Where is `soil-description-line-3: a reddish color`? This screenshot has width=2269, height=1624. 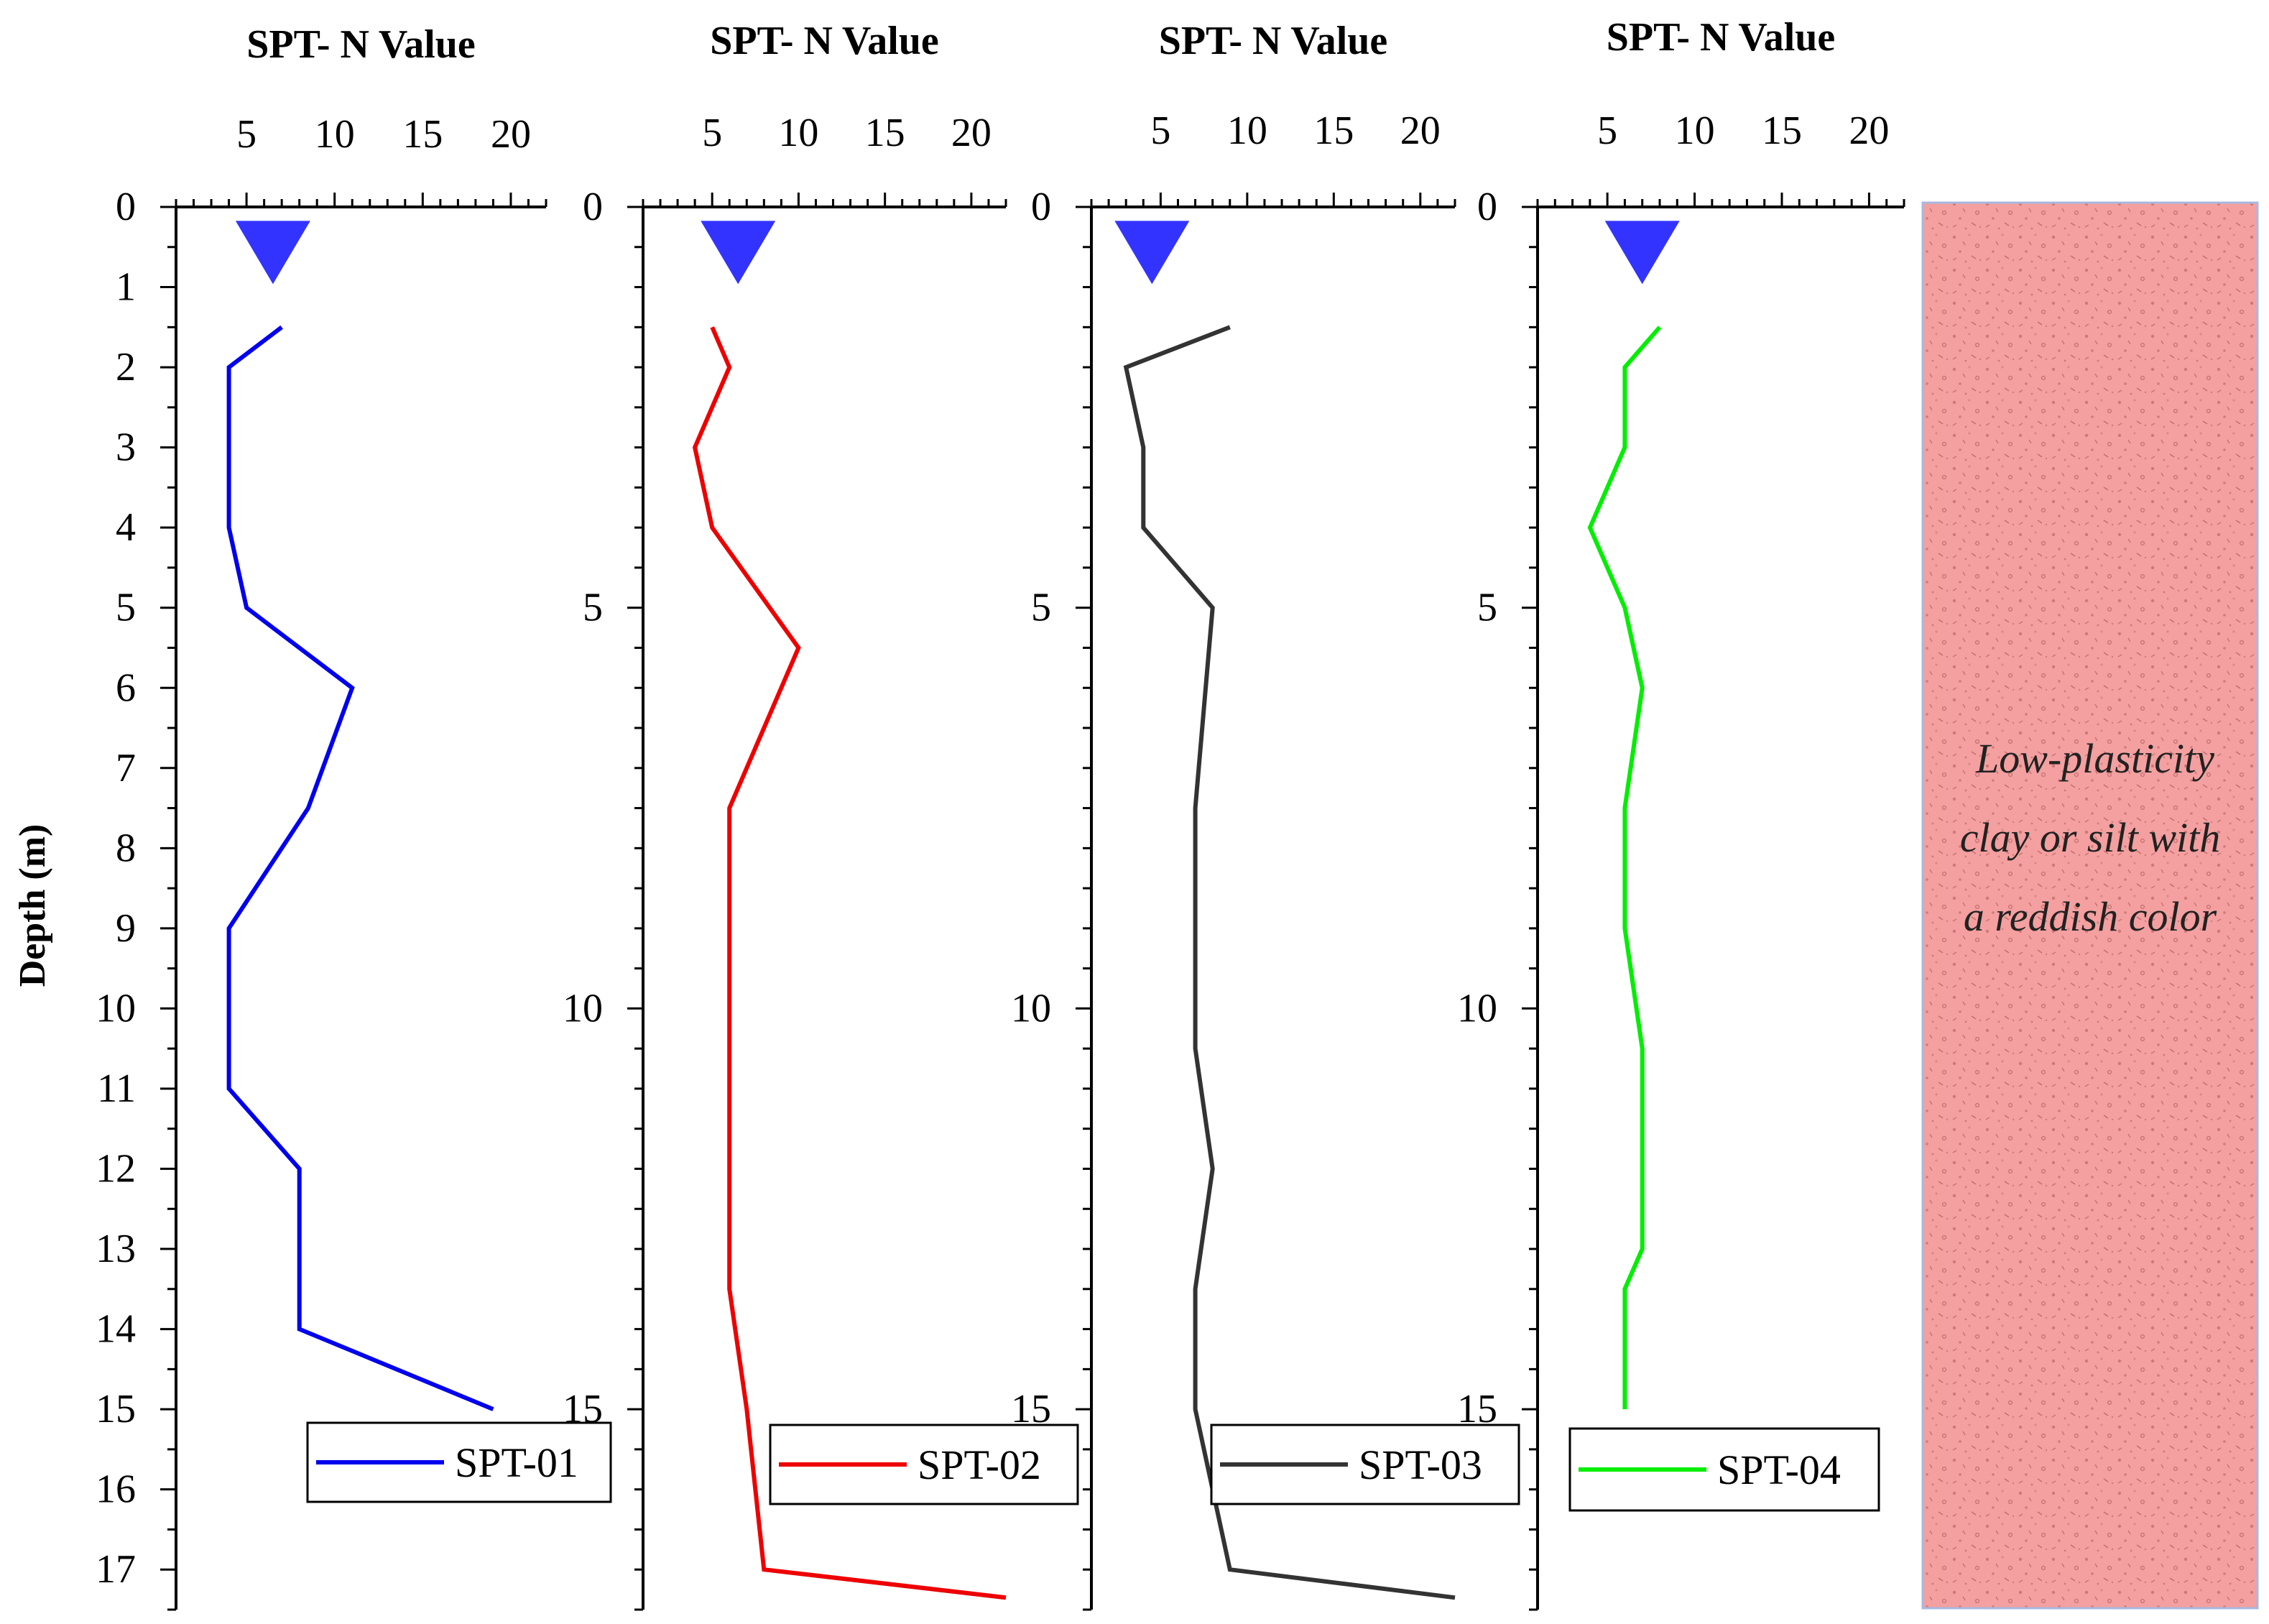
soil-description-line-3: a reddish color is located at coordinates (2091, 916).